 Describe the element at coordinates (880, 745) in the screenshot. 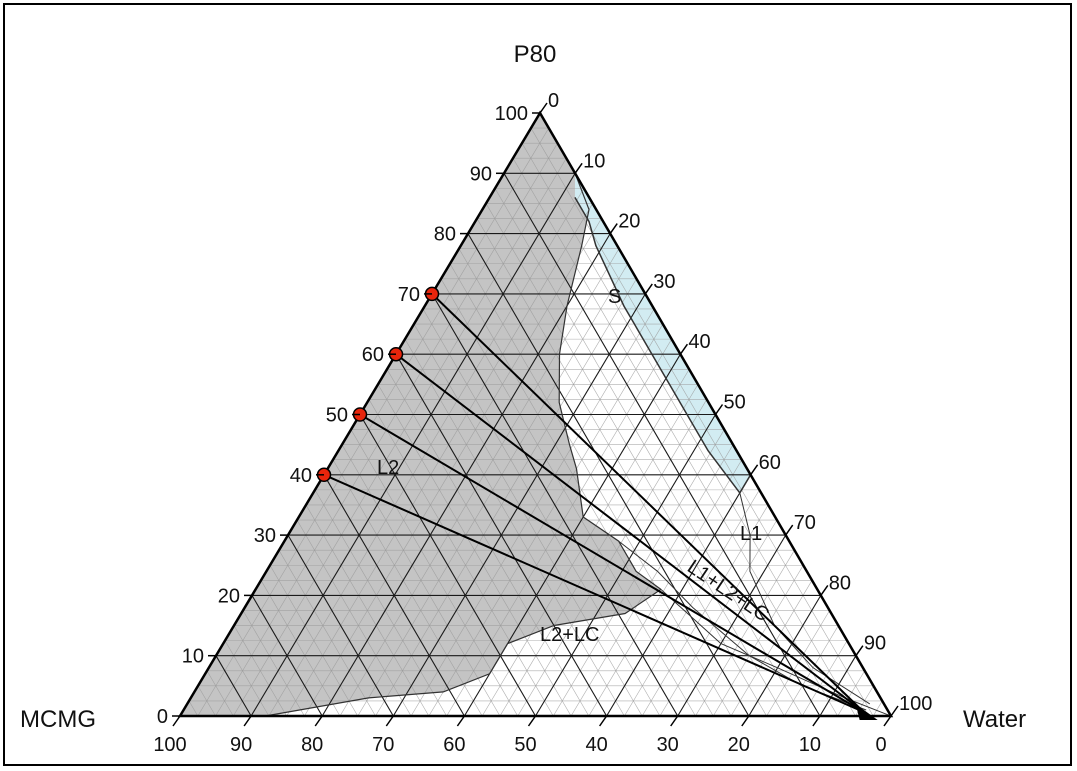

I see `bottom-axis-tick-label: 0` at that location.